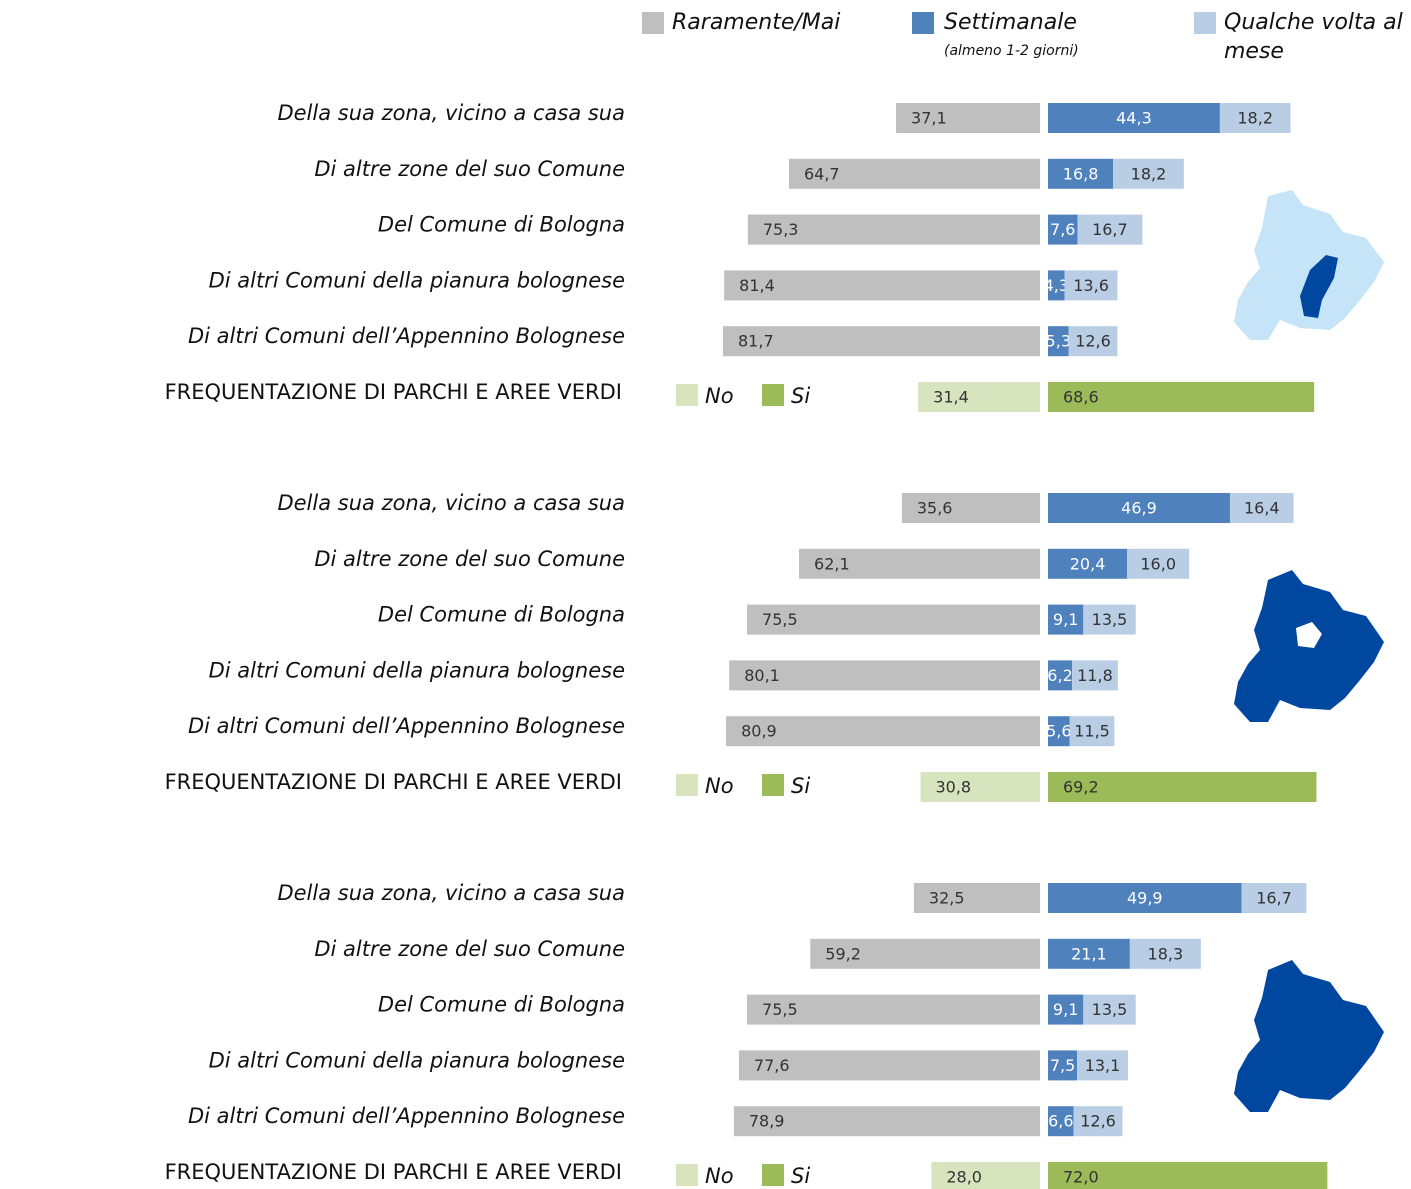 The height and width of the screenshot is (1189, 1411). Describe the element at coordinates (1093, 341) in the screenshot. I see `value-label: 12,6` at that location.